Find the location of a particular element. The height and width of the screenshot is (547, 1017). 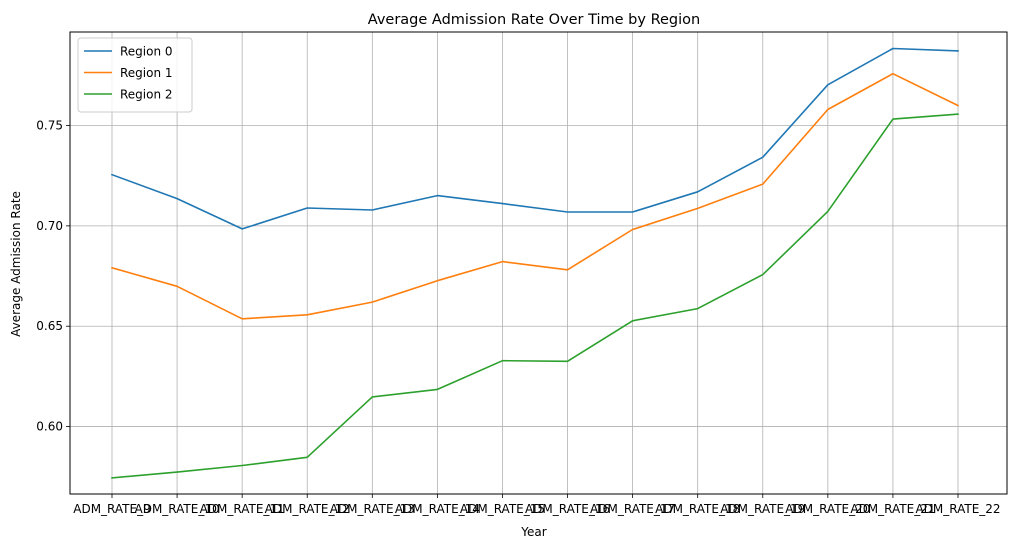

x-tick-label: ADM_RATE_12 is located at coordinates (307, 509).